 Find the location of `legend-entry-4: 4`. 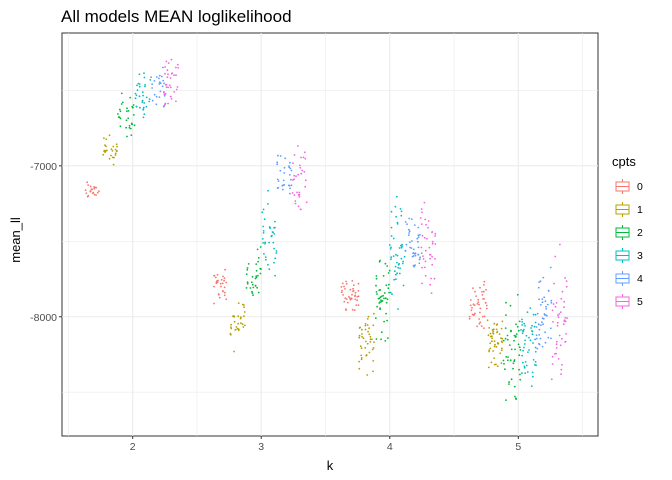

legend-entry-4: 4 is located at coordinates (628, 278).